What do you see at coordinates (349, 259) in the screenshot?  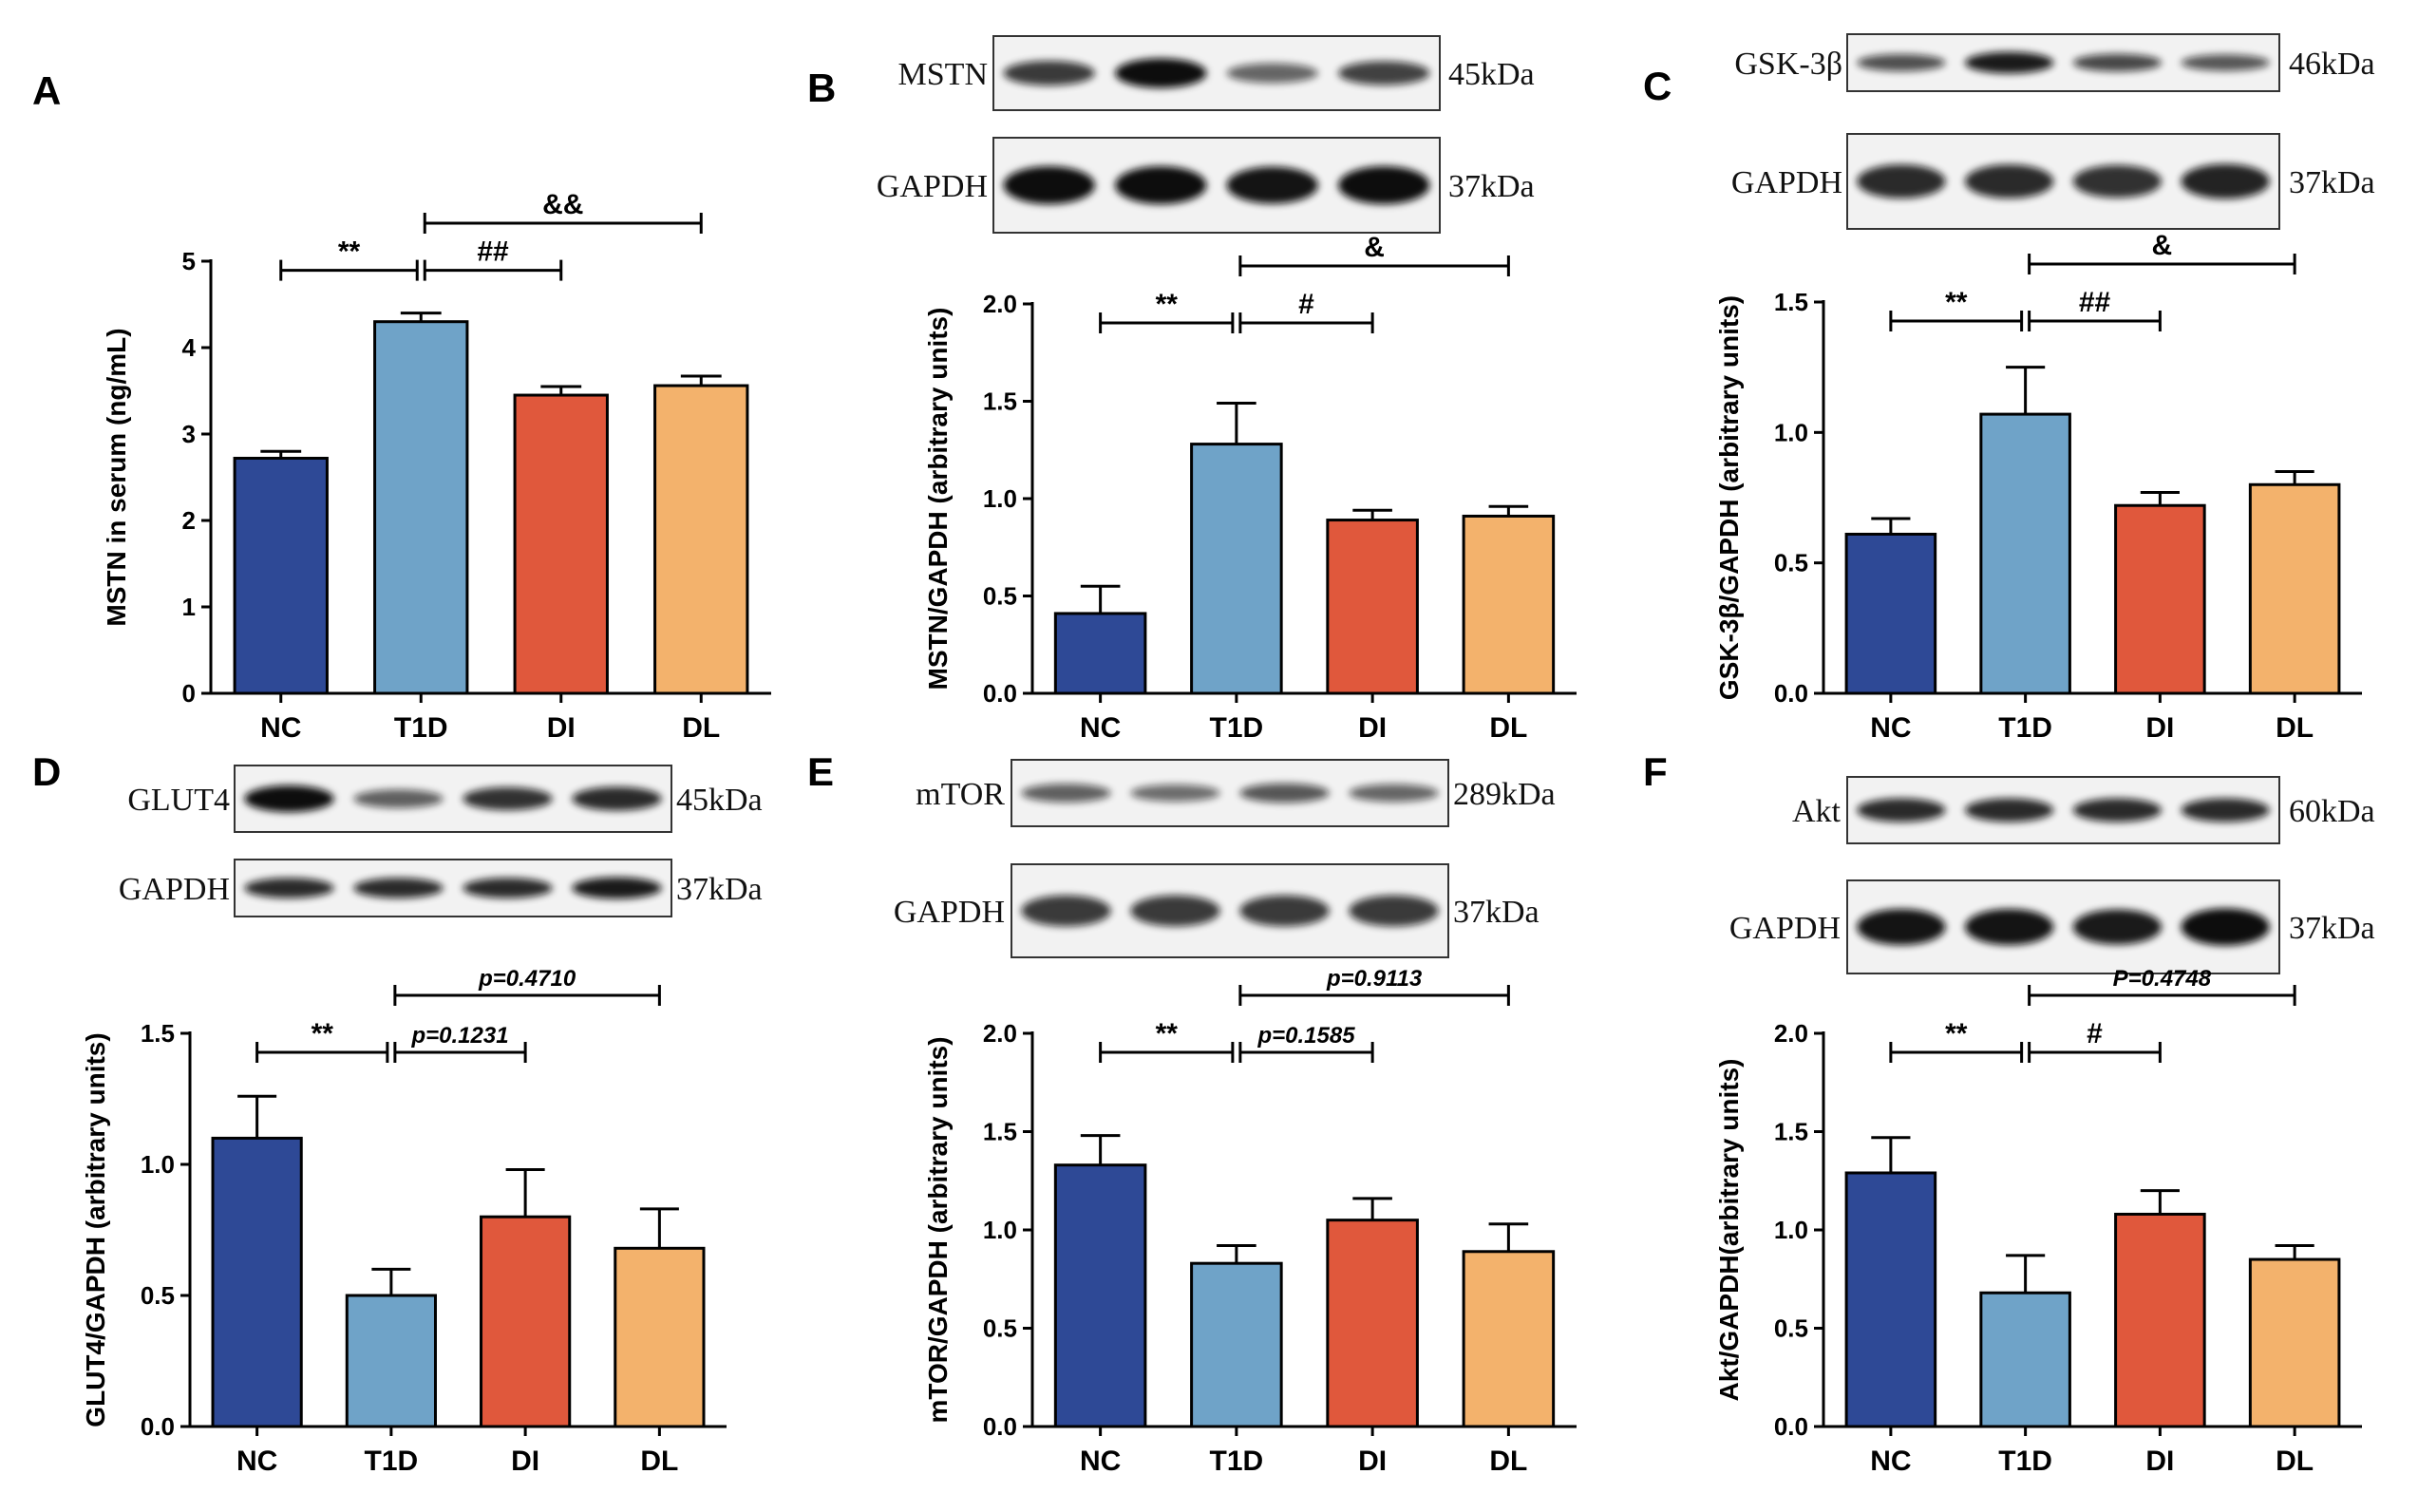 I see `significance-bracket: **` at bounding box center [349, 259].